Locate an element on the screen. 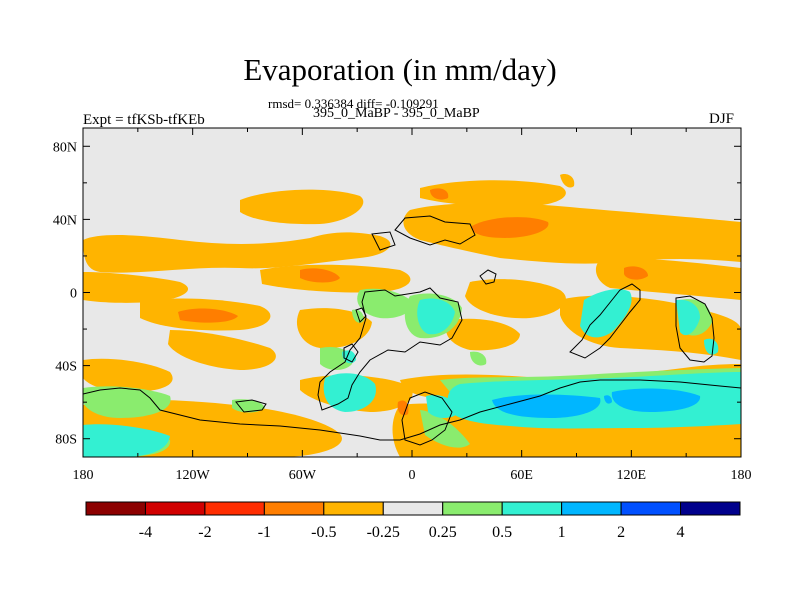 This screenshot has width=800, height=600. colorbar-label: 4 is located at coordinates (681, 532).